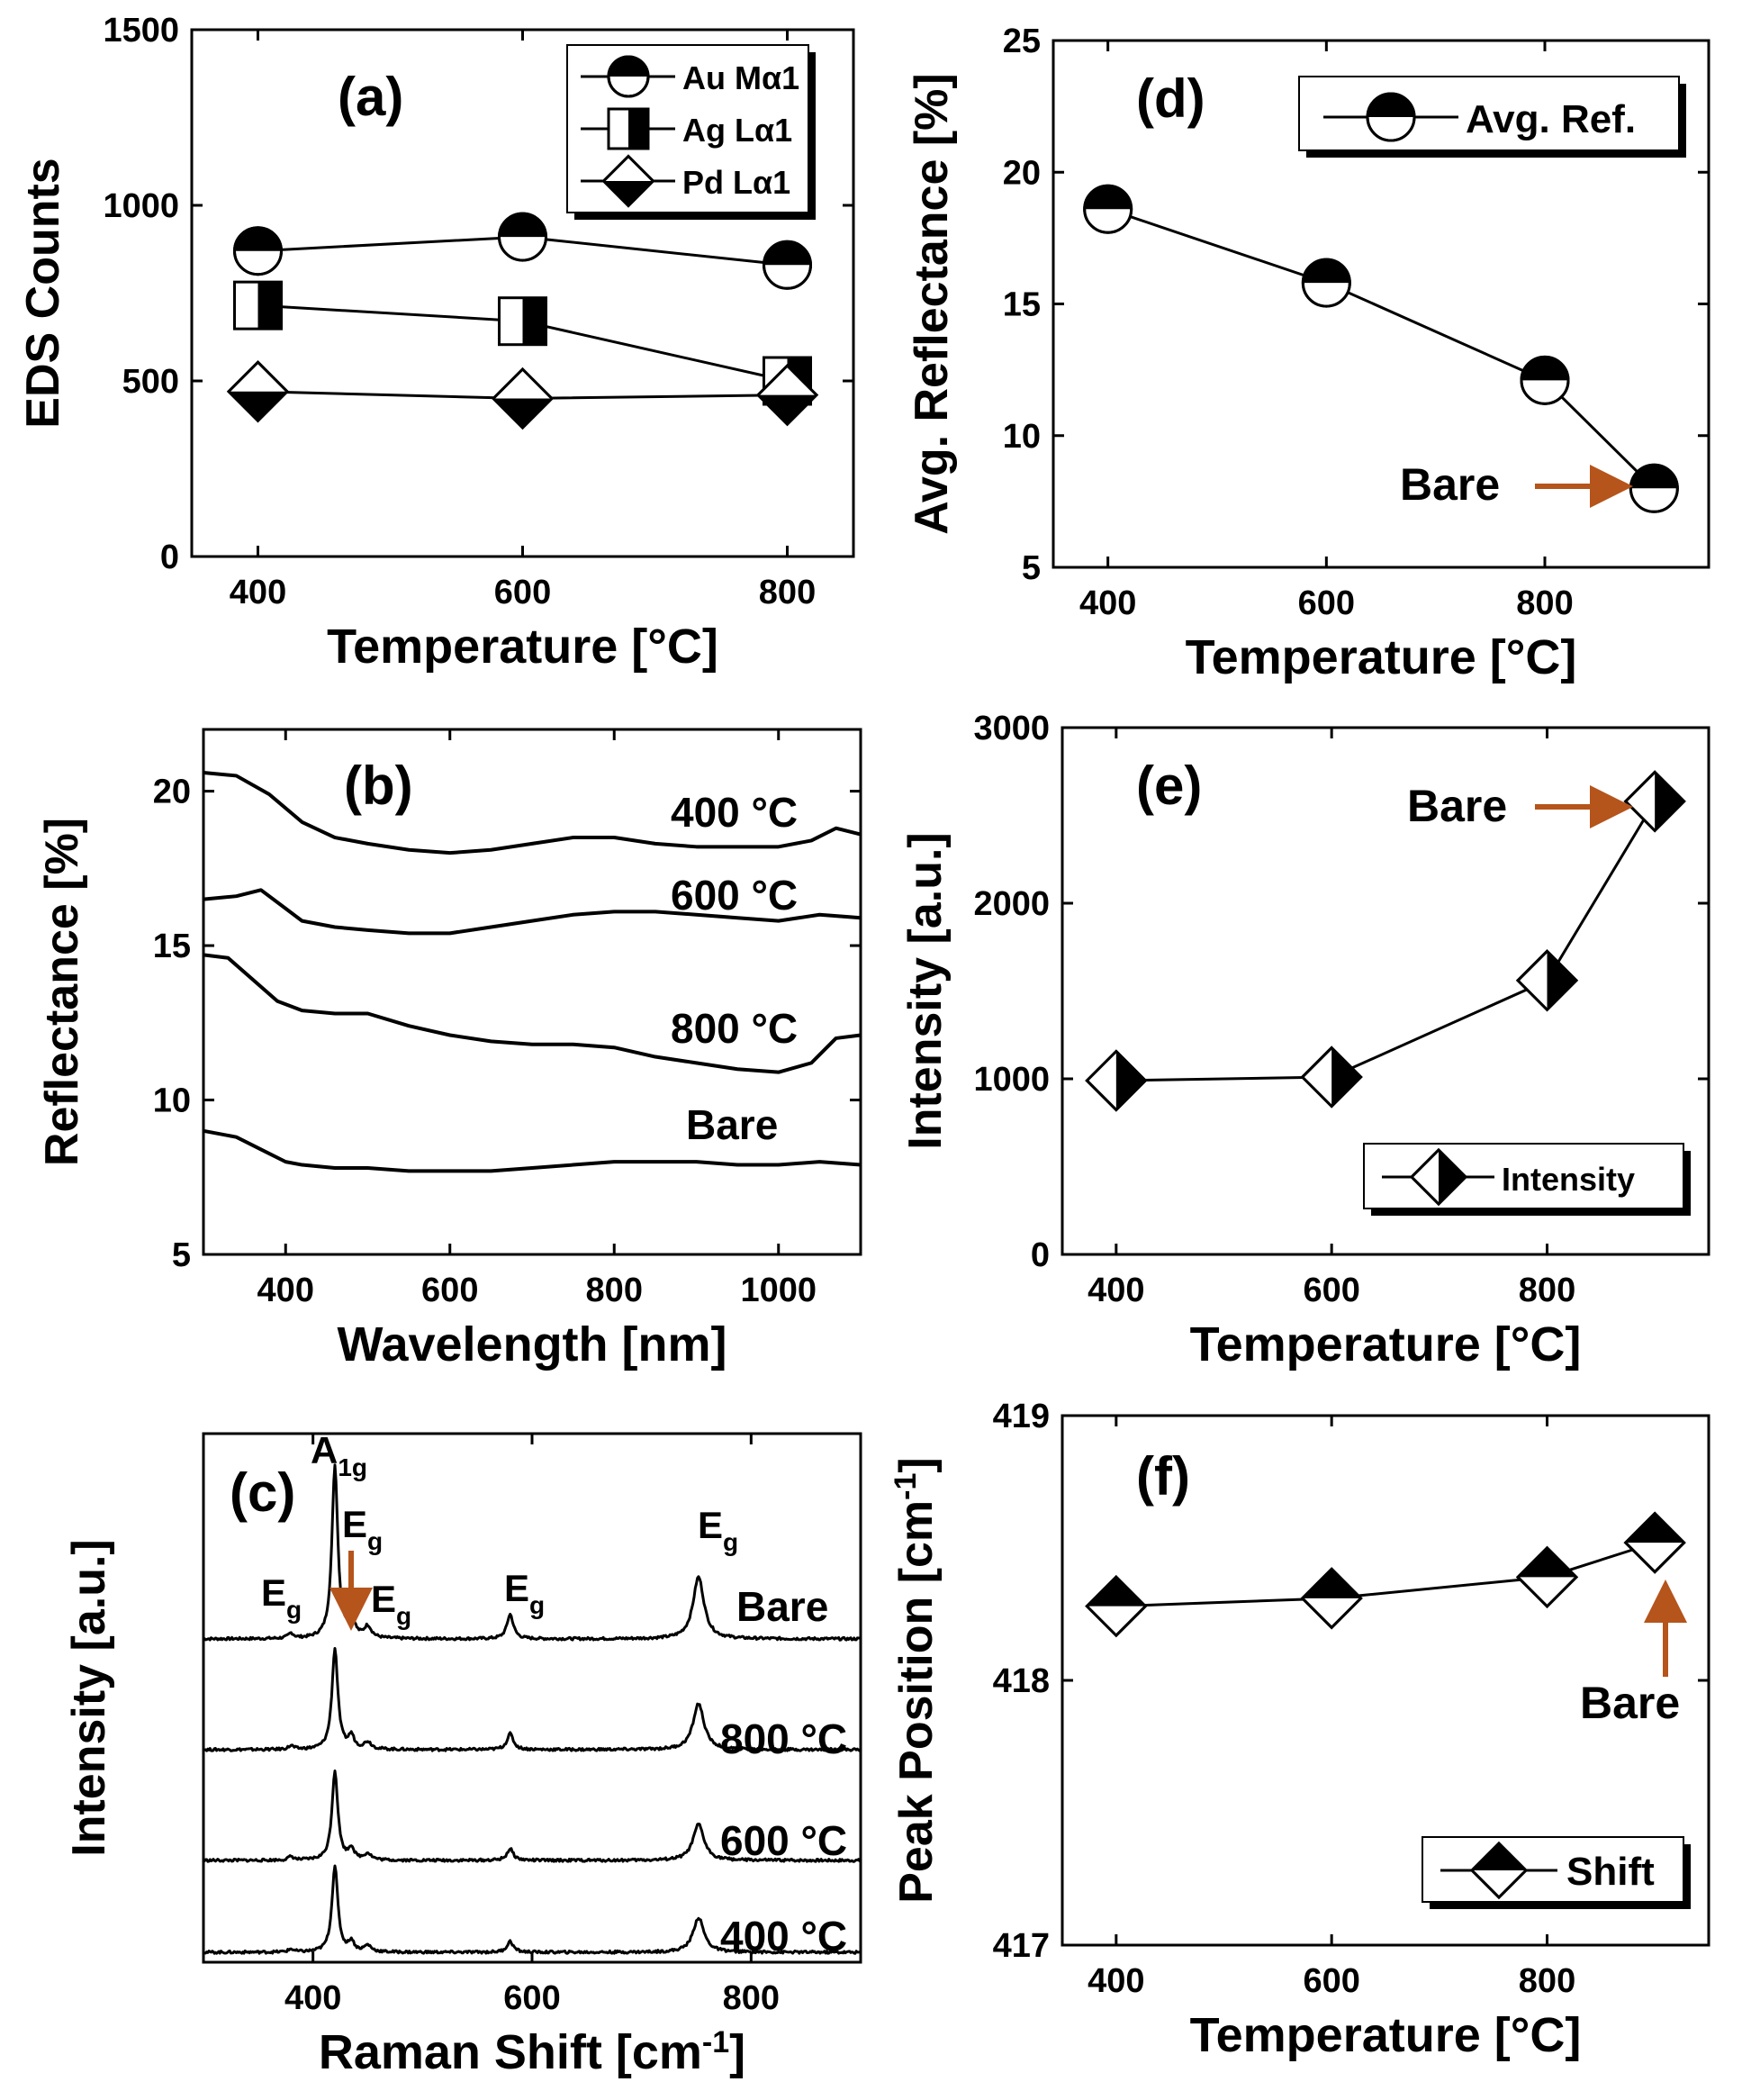  I want to click on y-tick-label-a: 1500, so click(141, 31).